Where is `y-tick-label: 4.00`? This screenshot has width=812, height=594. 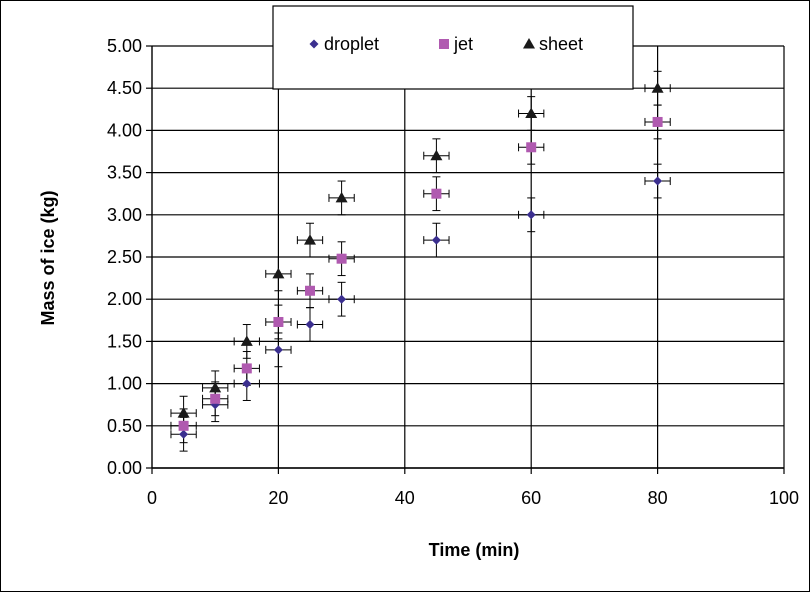 y-tick-label: 4.00 is located at coordinates (124, 130).